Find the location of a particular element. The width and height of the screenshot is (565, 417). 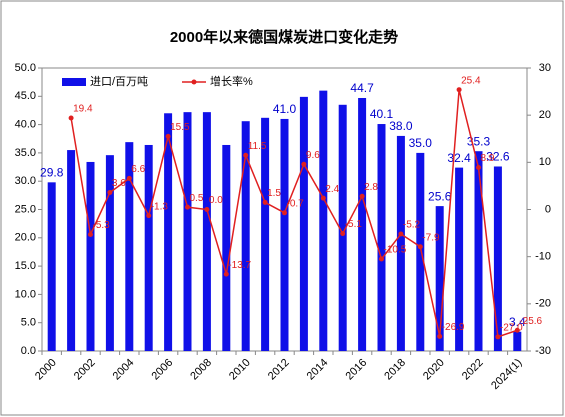

y-tick-label: 50.0 is located at coordinates (25, 68).